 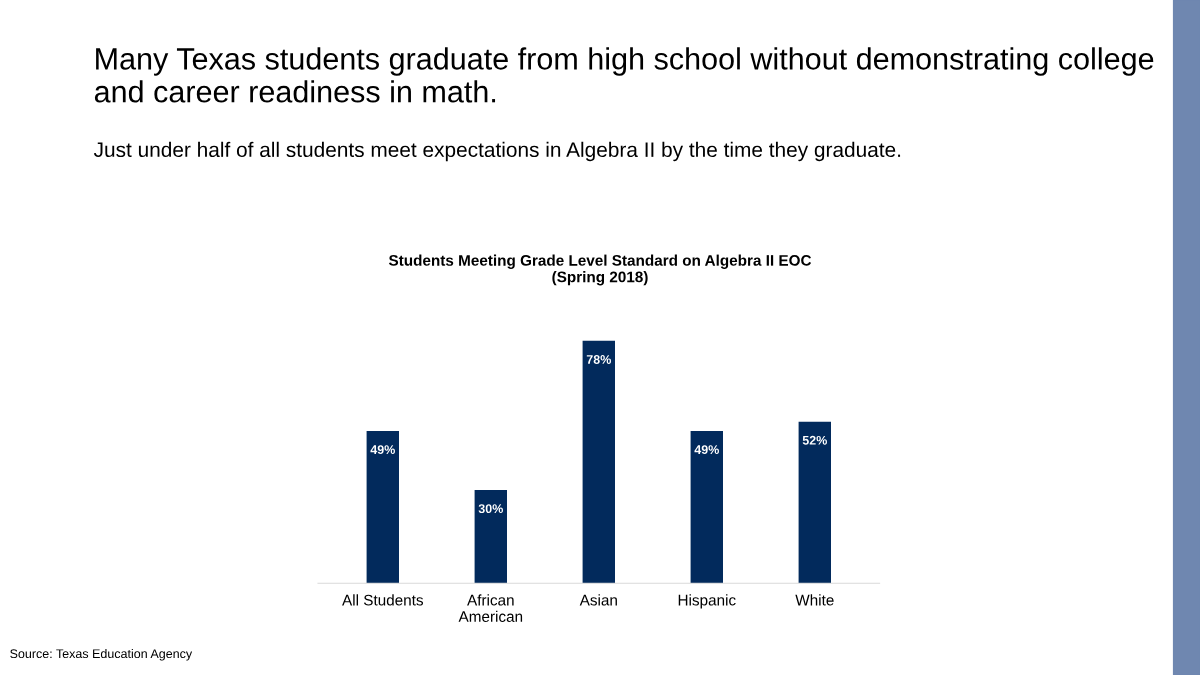 What do you see at coordinates (600, 270) in the screenshot?
I see `text: Students Meeting Grade Level Standard on Algebra II EOC (Spring 2018)` at bounding box center [600, 270].